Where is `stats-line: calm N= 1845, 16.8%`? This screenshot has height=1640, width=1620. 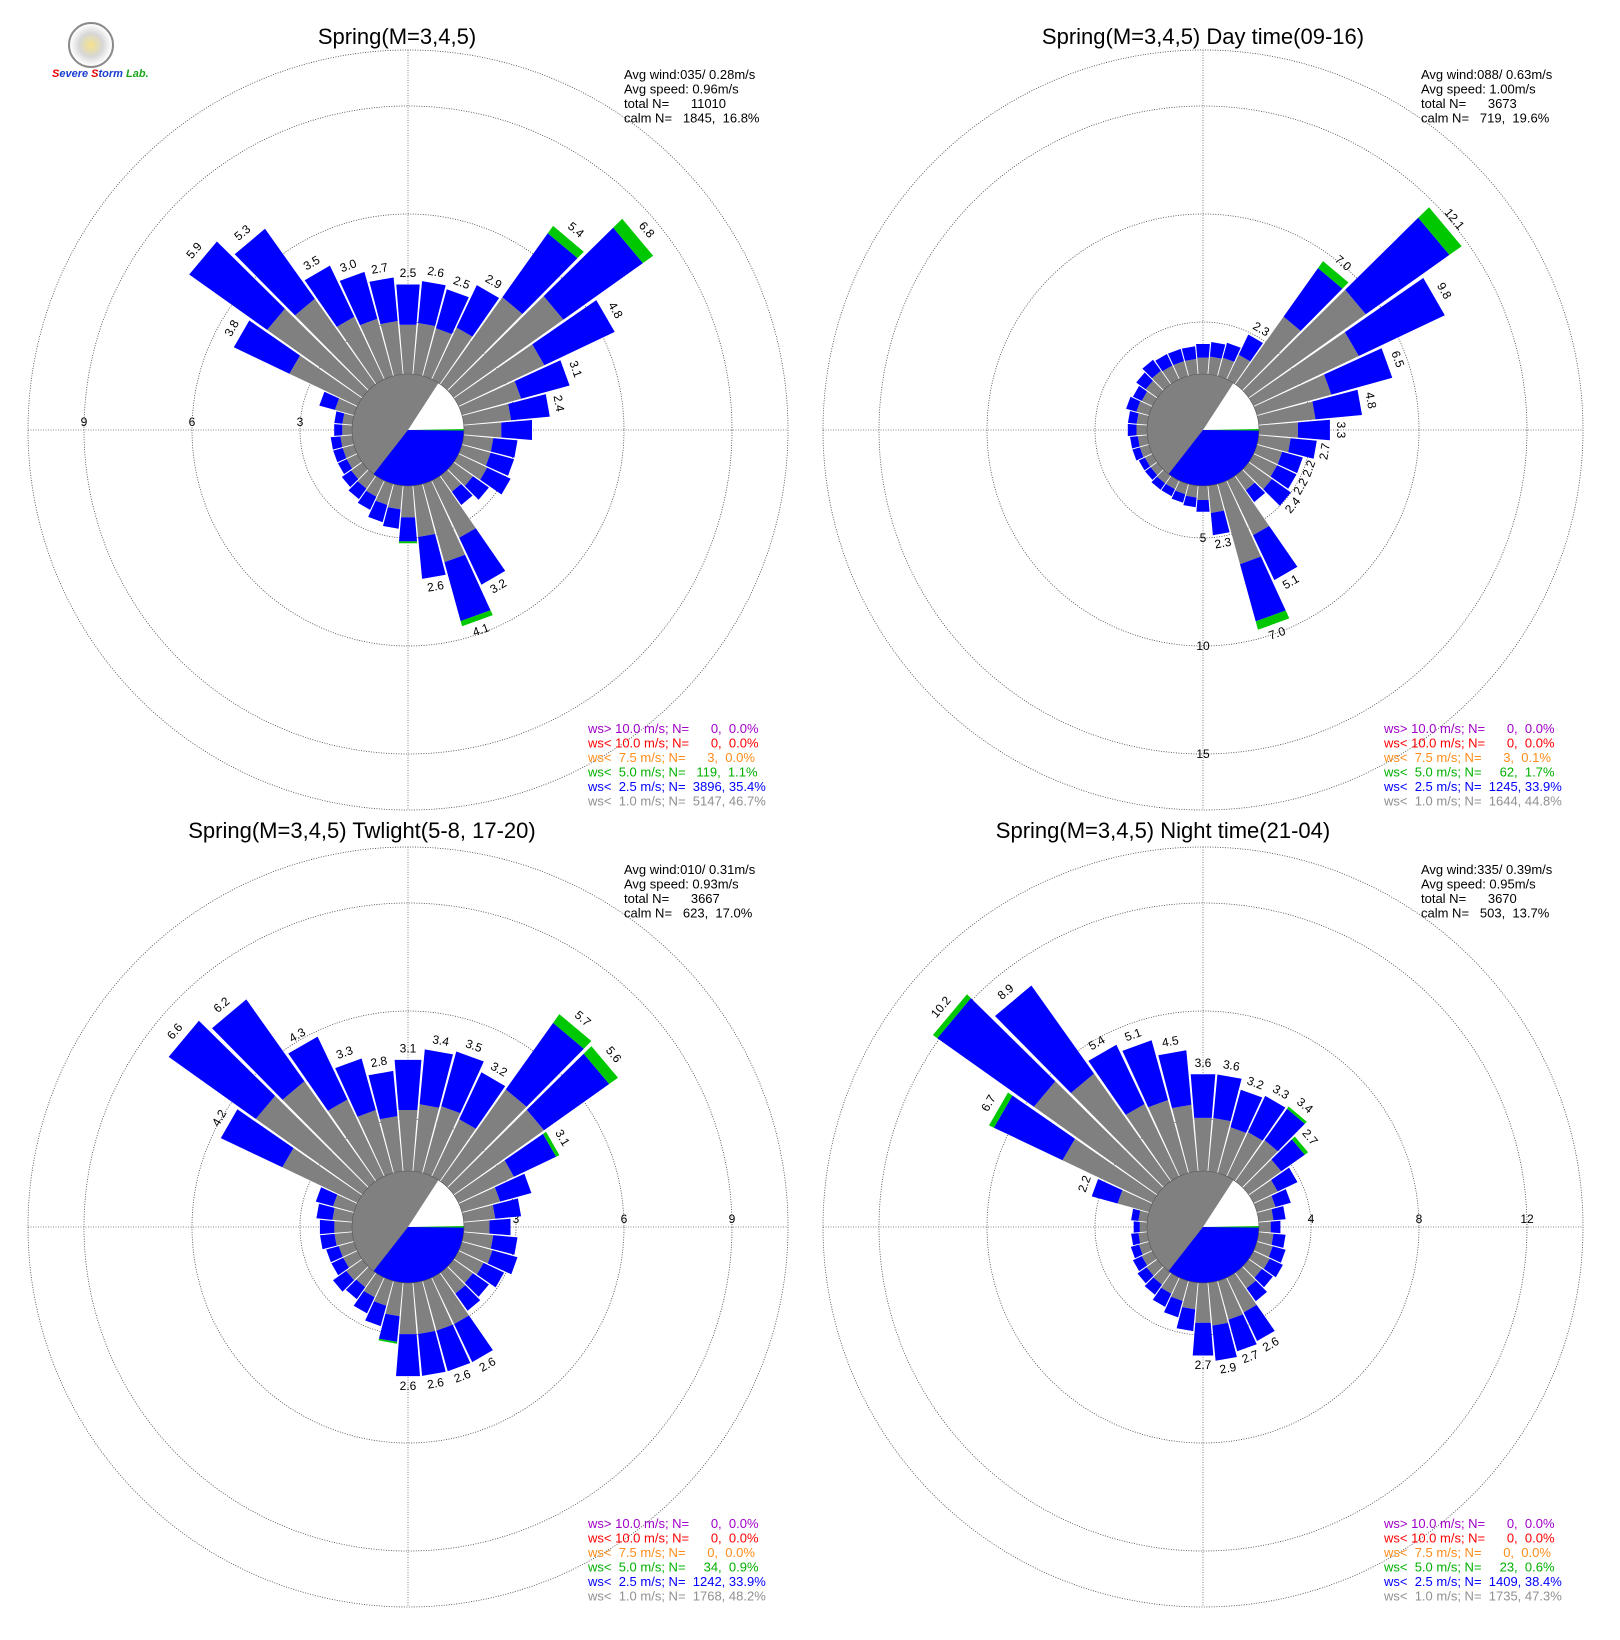
stats-line: calm N= 1845, 16.8% is located at coordinates (692, 118).